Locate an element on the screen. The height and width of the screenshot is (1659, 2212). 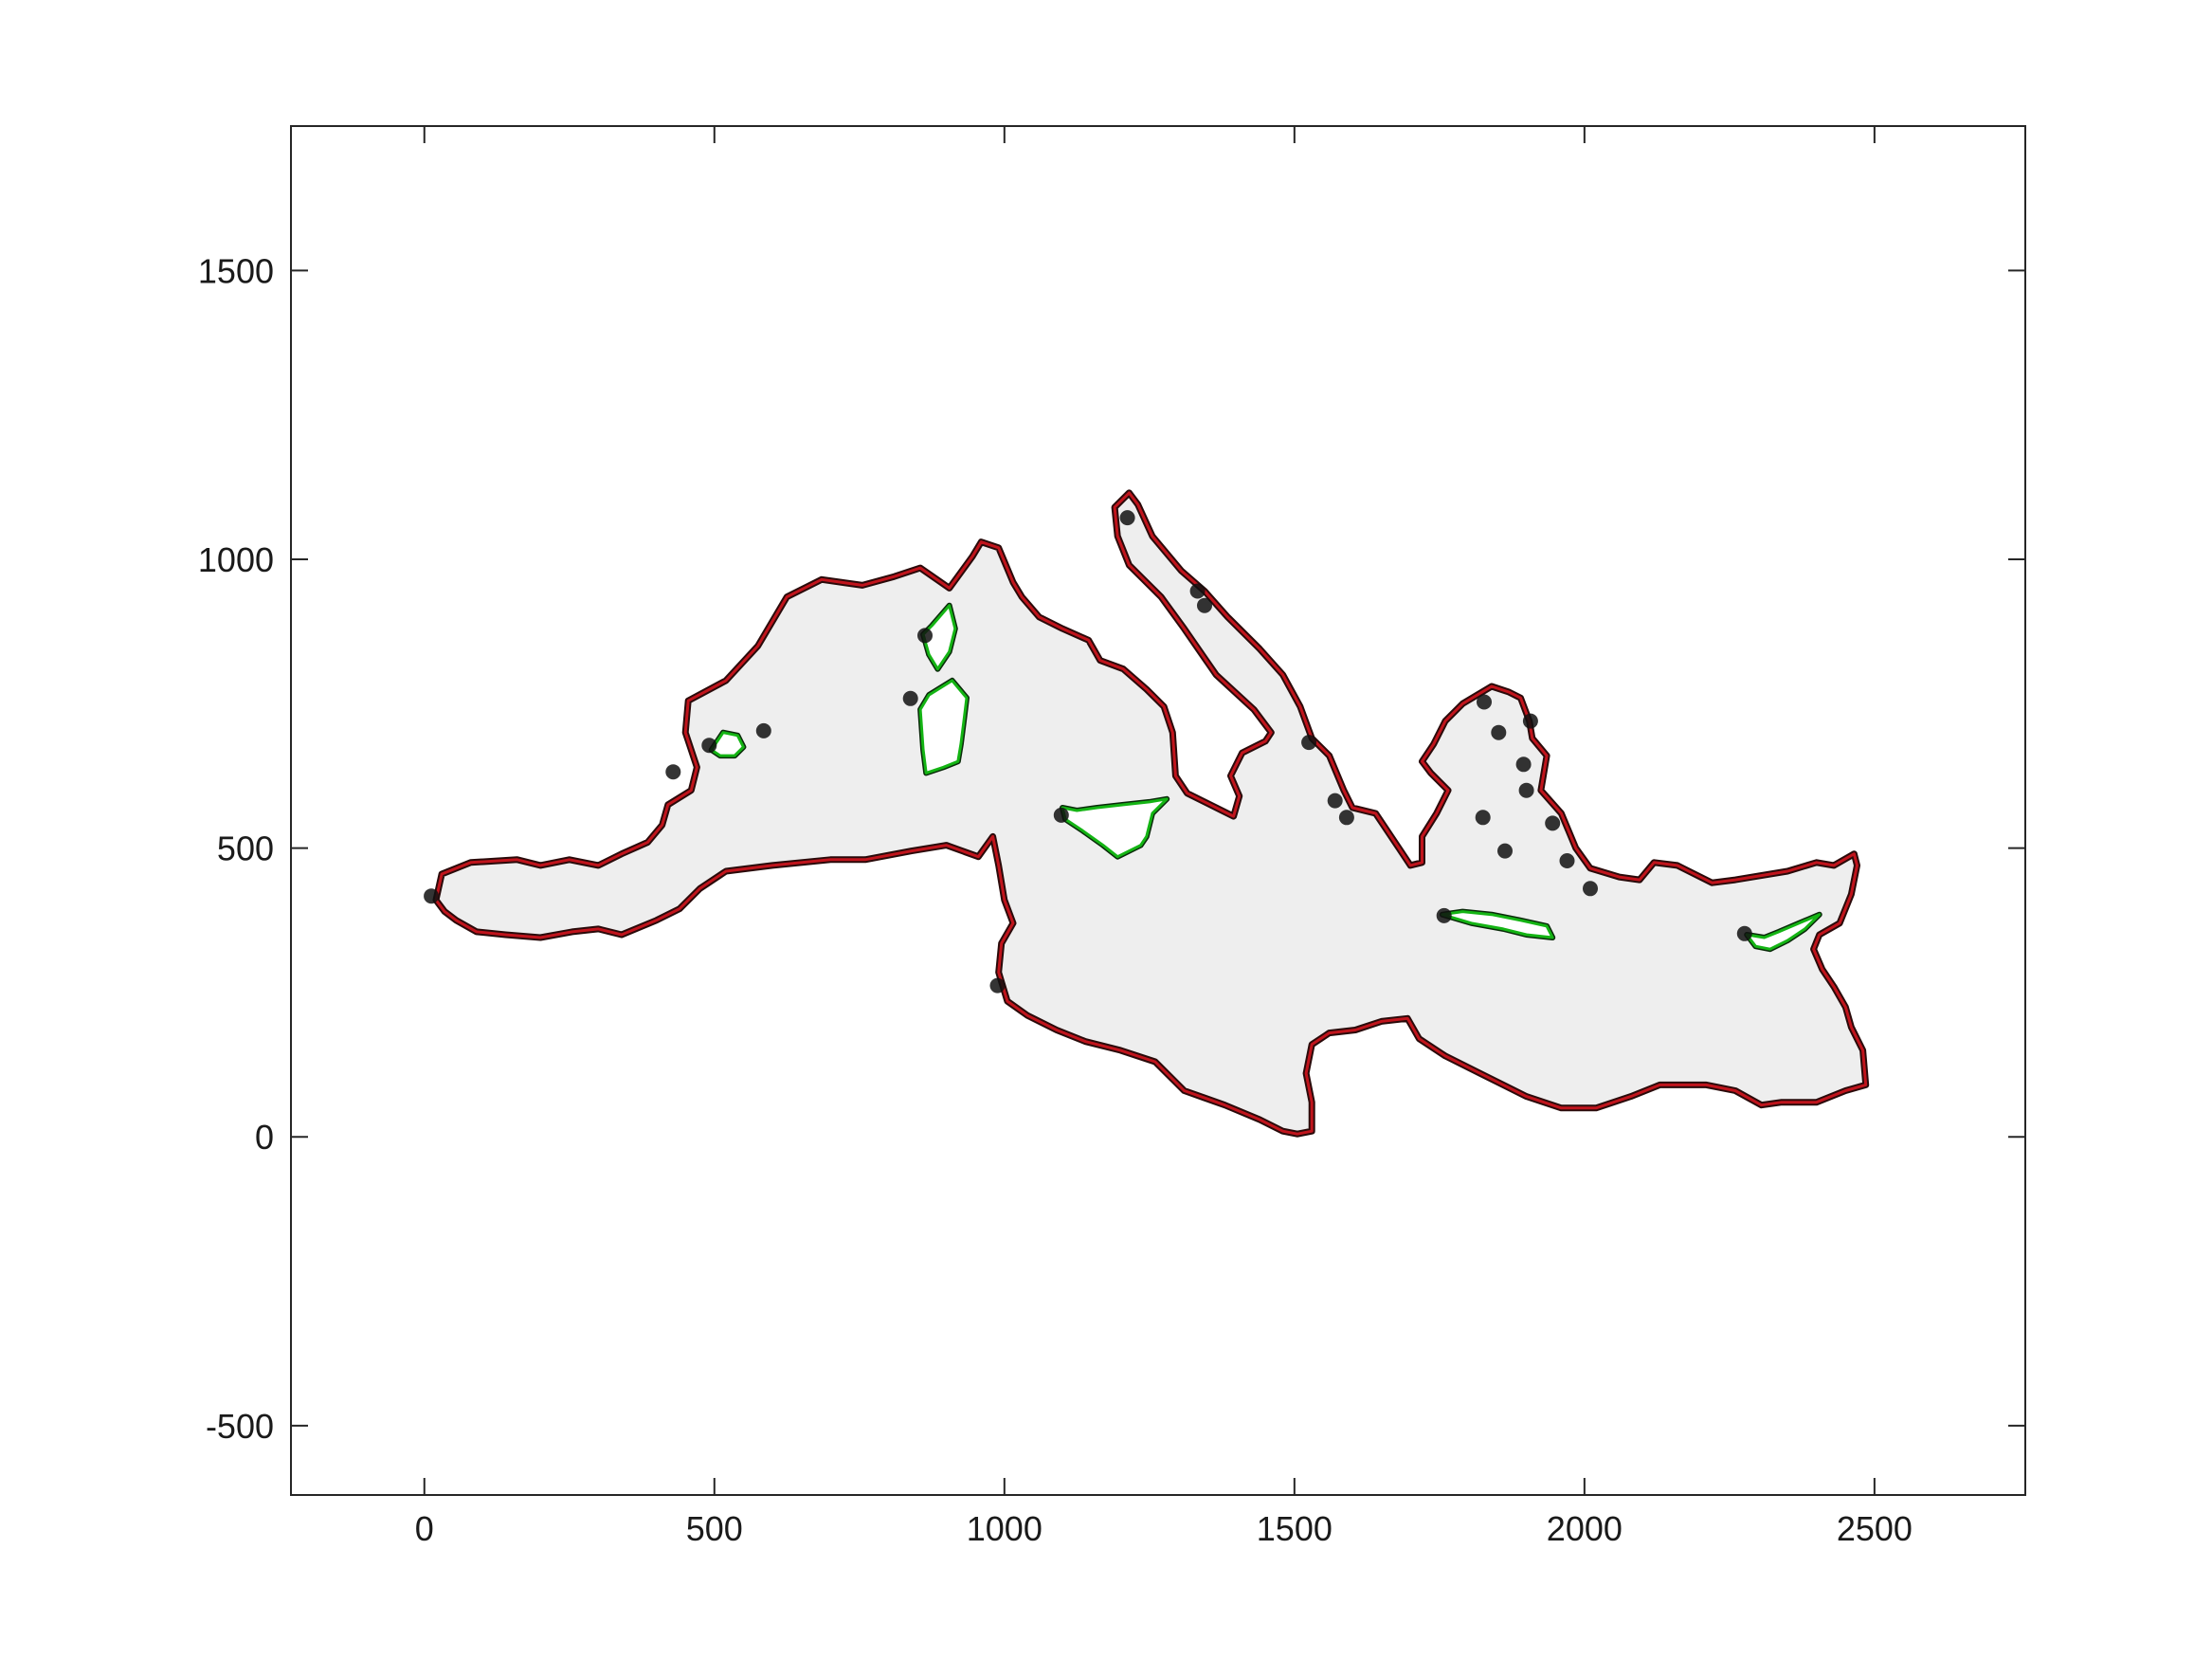
x-tick-label: 0 is located at coordinates (425, 1528).